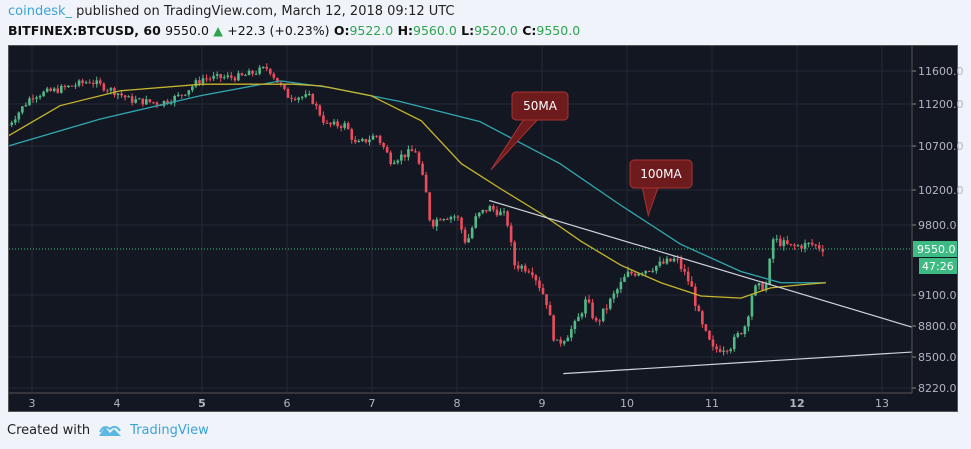 This screenshot has height=449, width=971. I want to click on x-tick-label: 7, so click(372, 403).